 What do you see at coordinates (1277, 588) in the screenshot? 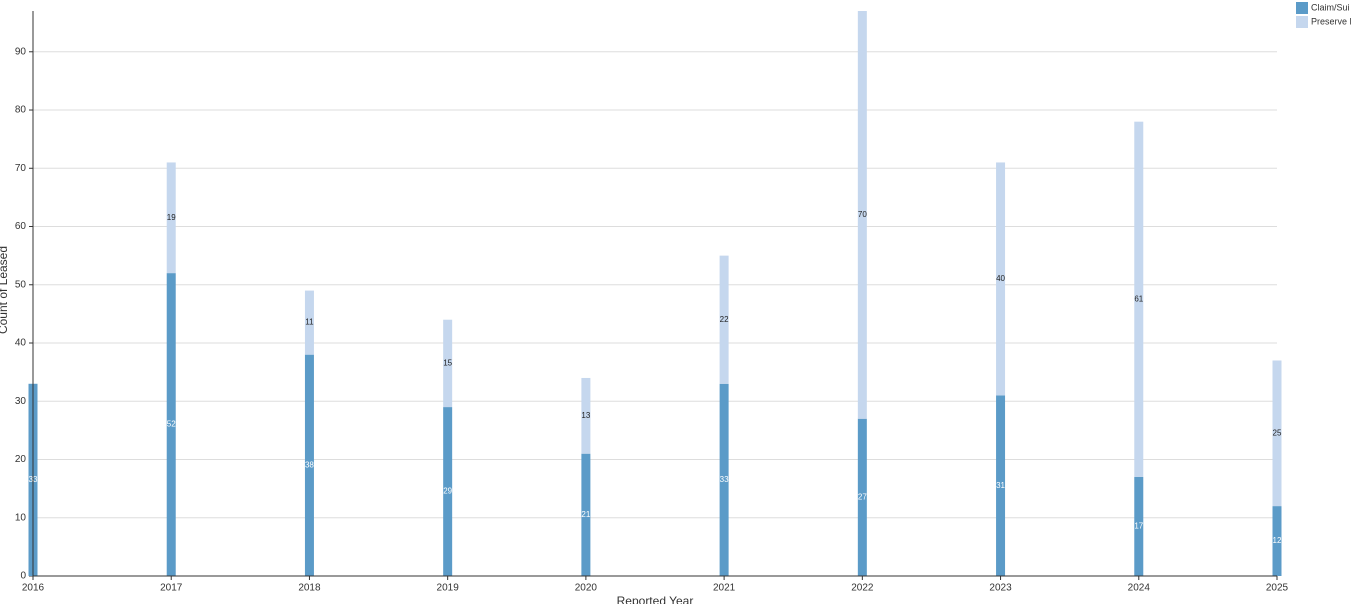
I see `x-tick-label: 2025` at bounding box center [1277, 588].